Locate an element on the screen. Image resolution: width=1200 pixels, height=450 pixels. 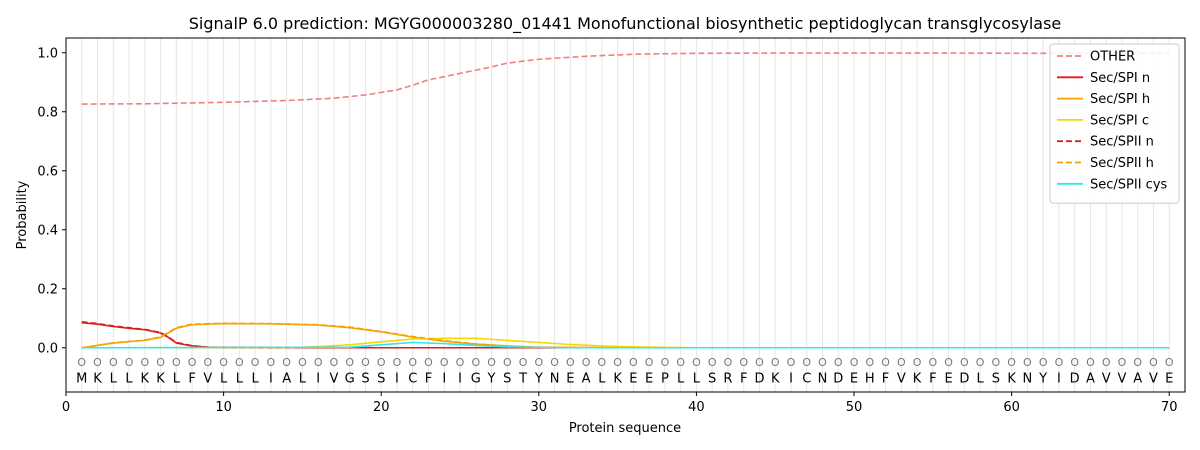
legend-label: Sec/SPII h is located at coordinates (1122, 163).